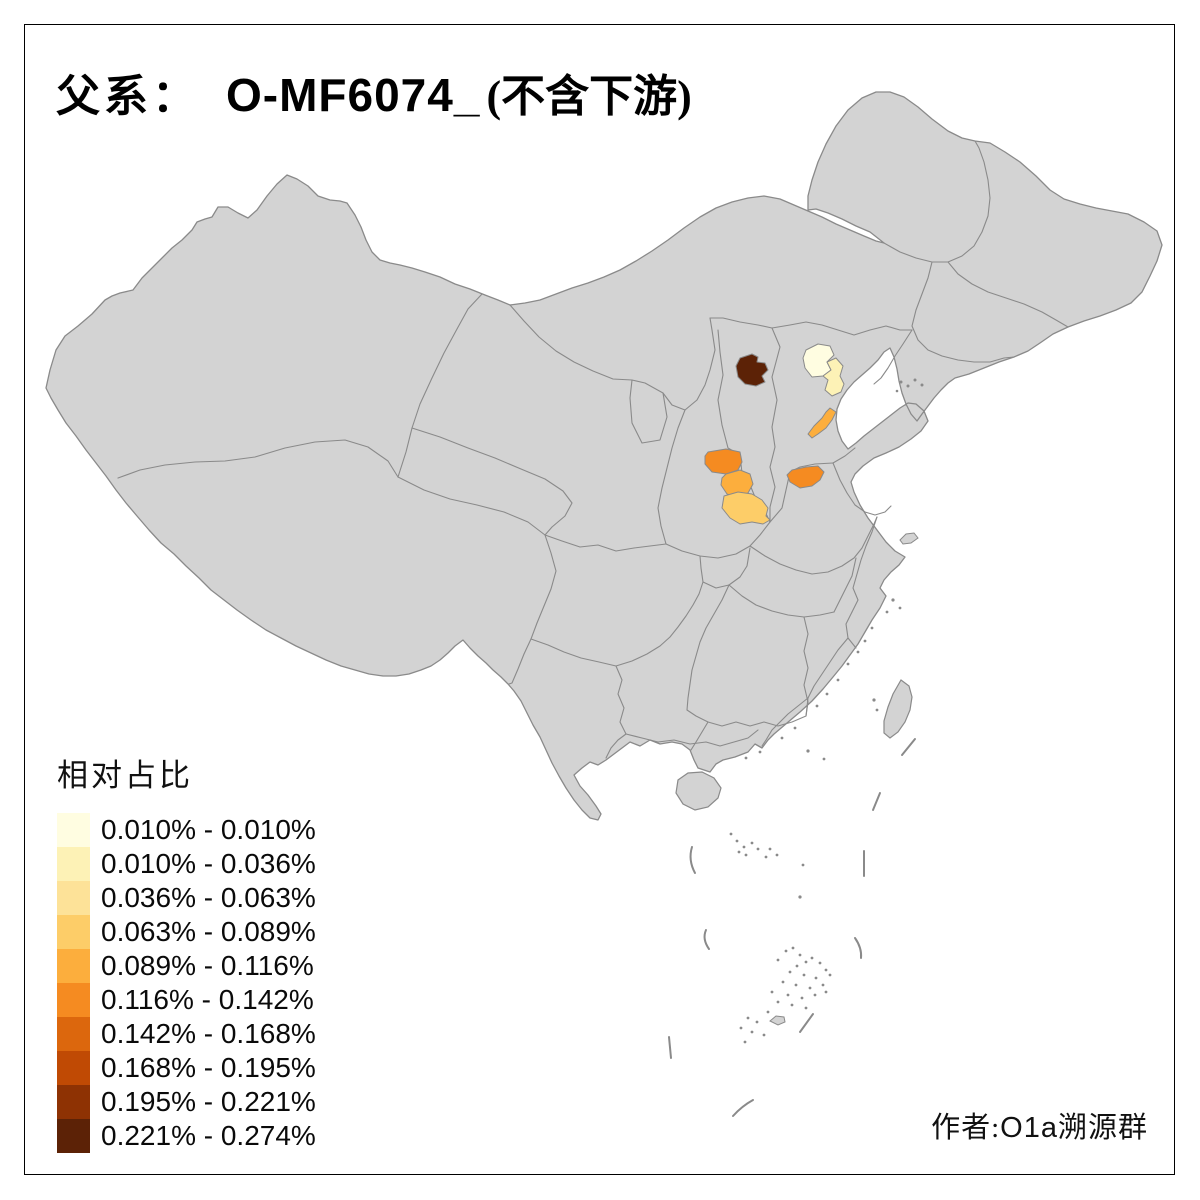 This screenshot has width=1200, height=1200. I want to click on legend-row: 0.116% - 0.142%, so click(186, 1000).